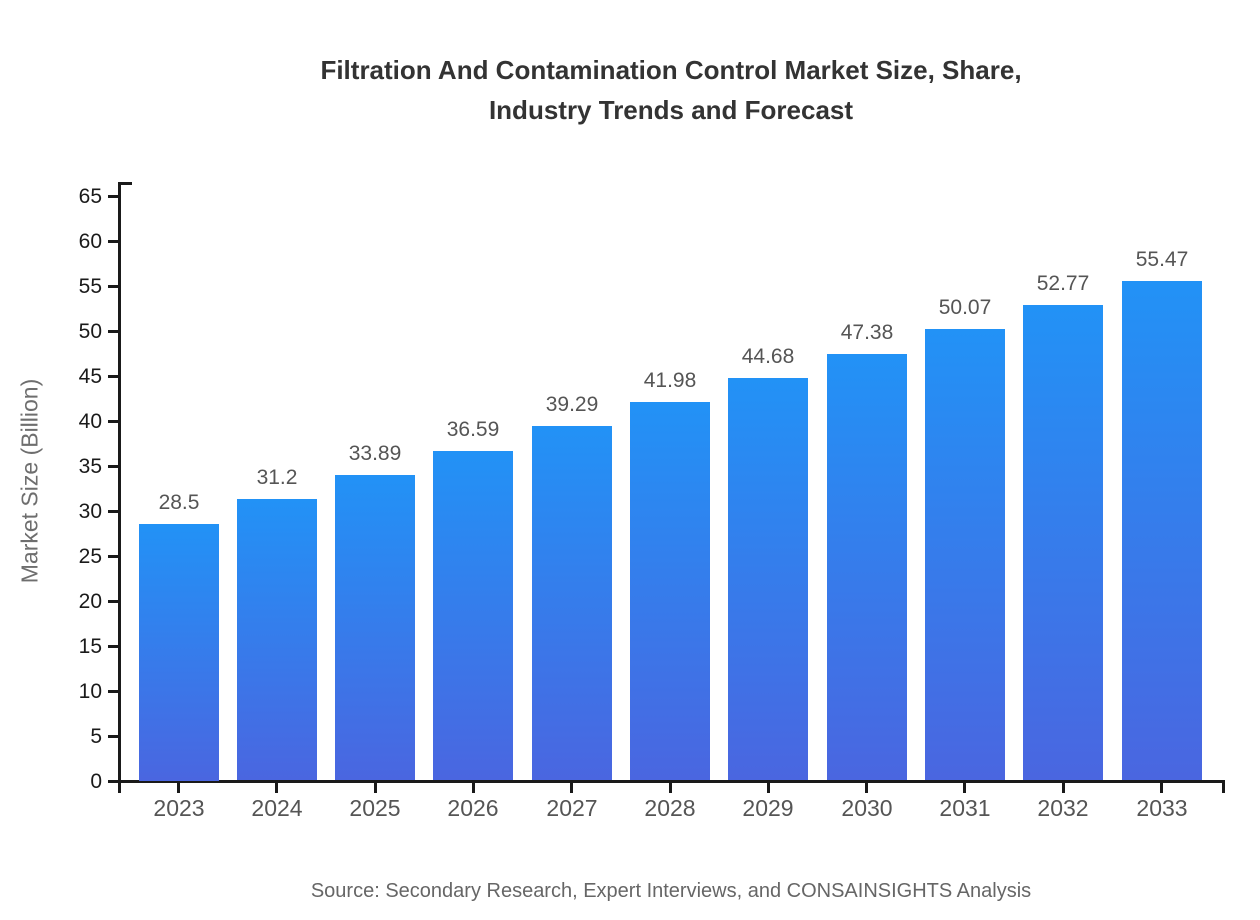 The image size is (1260, 920). I want to click on y-tick-label: 20, so click(90, 601).